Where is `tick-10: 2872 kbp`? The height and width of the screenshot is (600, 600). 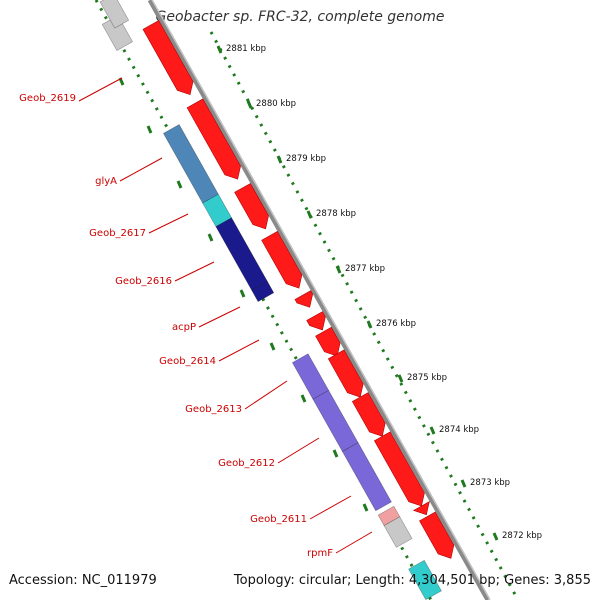 tick-10: 2872 kbp is located at coordinates (517, 536).